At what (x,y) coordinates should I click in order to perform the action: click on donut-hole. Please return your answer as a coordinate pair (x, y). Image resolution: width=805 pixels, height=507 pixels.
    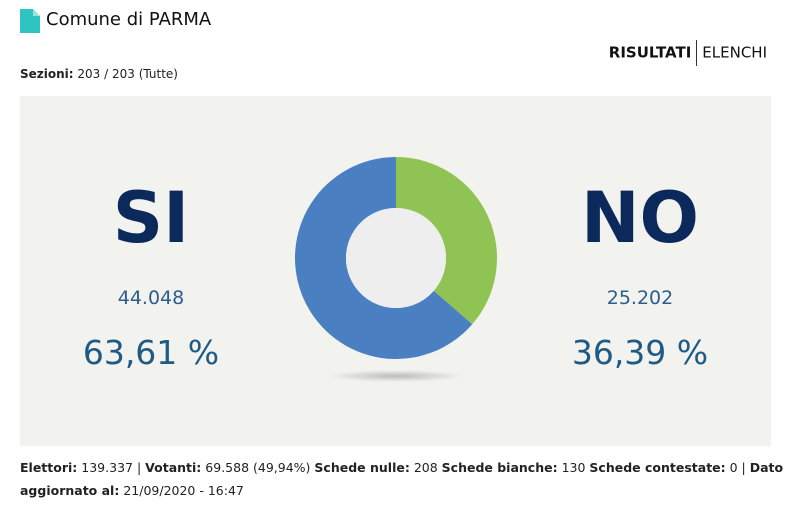
    Looking at the image, I should click on (396, 258).